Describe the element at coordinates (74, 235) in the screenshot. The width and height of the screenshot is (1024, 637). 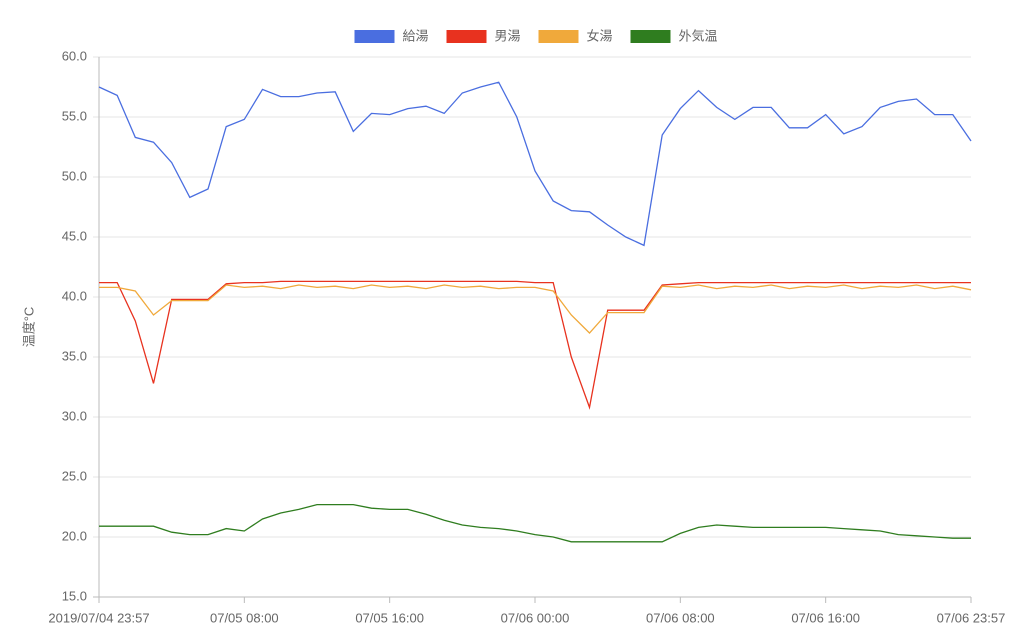
I see `y-tick-label: 45.0` at that location.